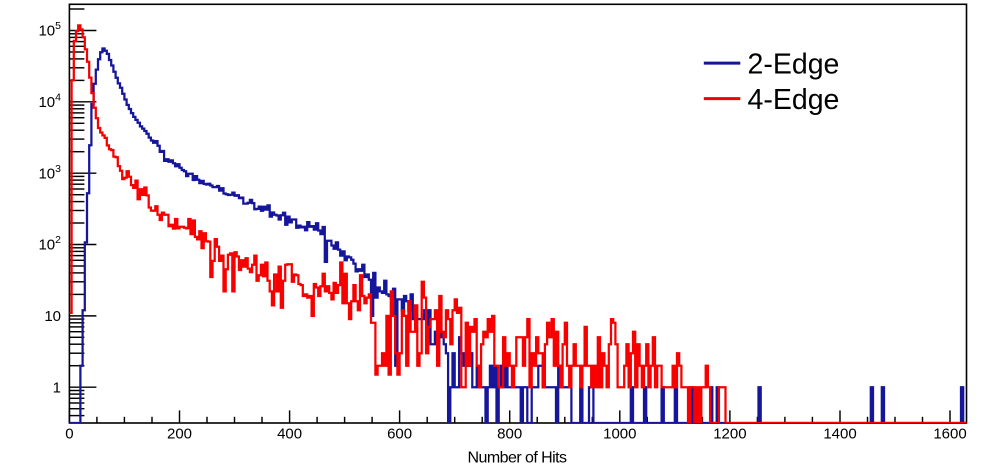  What do you see at coordinates (57, 387) in the screenshot?
I see `svg-text: 1` at bounding box center [57, 387].